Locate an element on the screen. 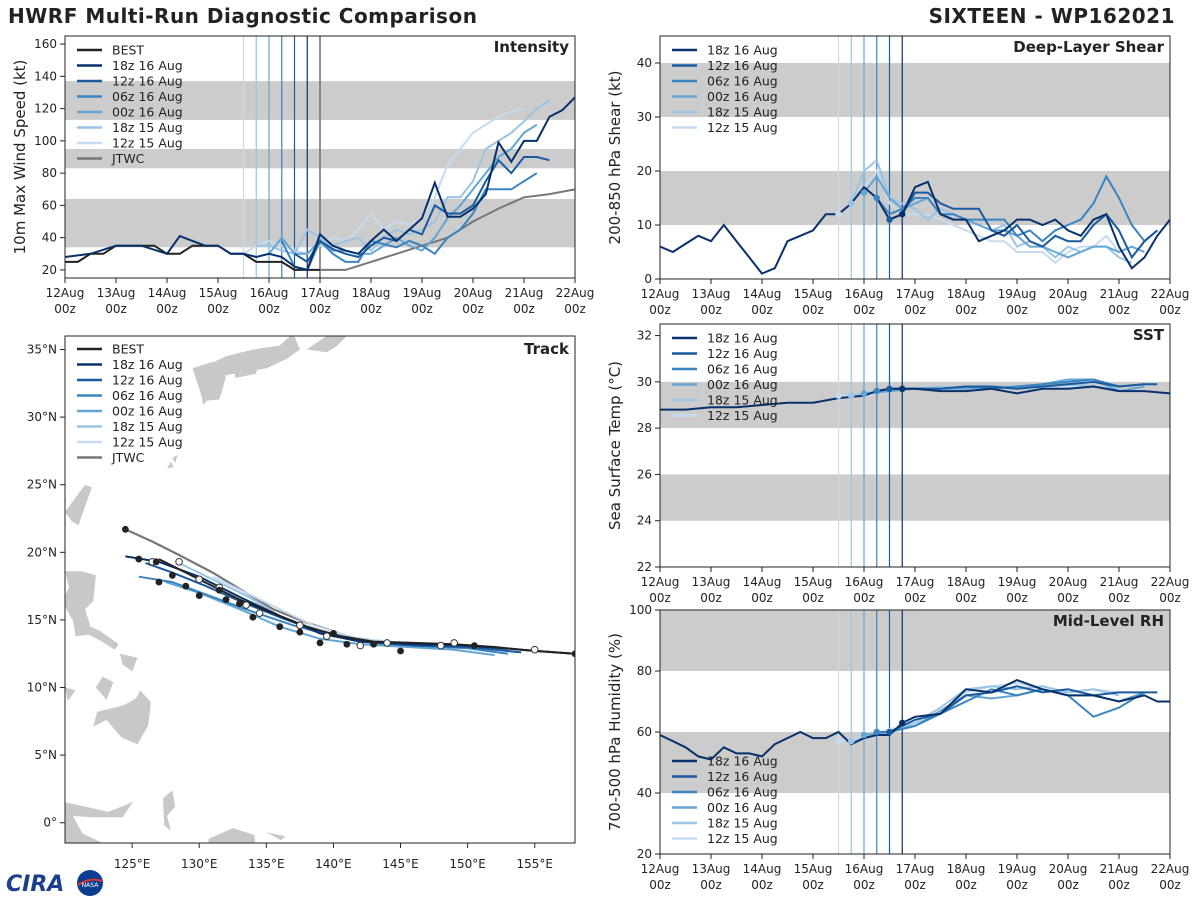 The width and height of the screenshot is (1200, 900). intensity-xtick-day: 17Aug is located at coordinates (320, 293).